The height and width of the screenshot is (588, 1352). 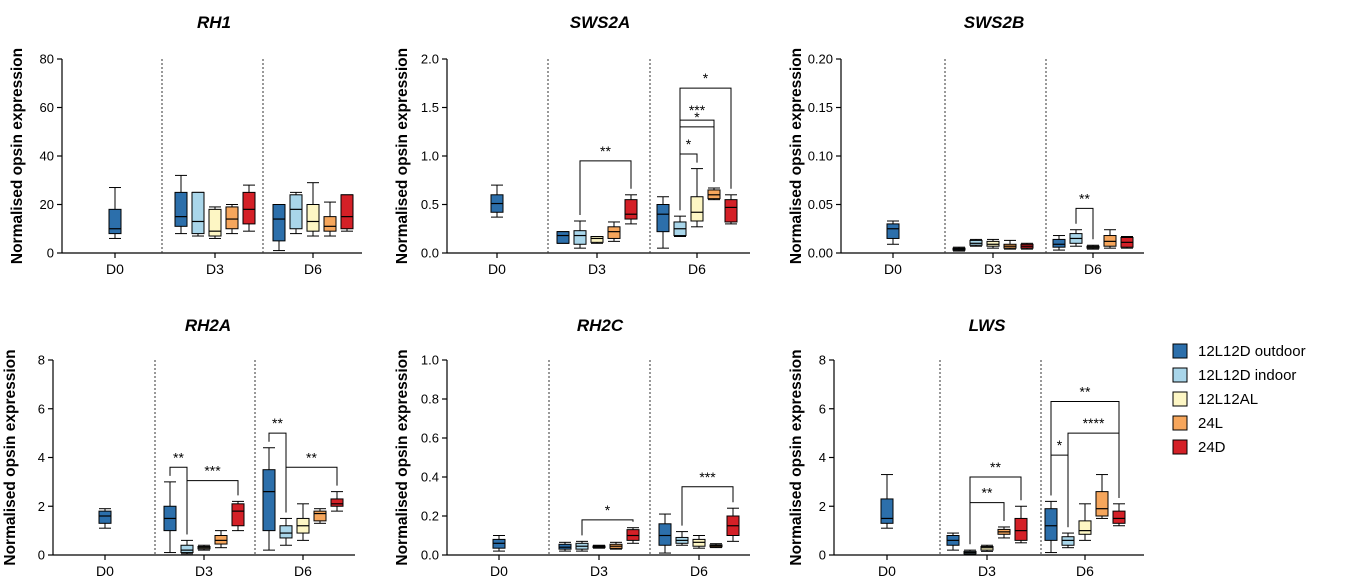 What do you see at coordinates (41, 360) in the screenshot?
I see `y-tick-label: 8` at bounding box center [41, 360].